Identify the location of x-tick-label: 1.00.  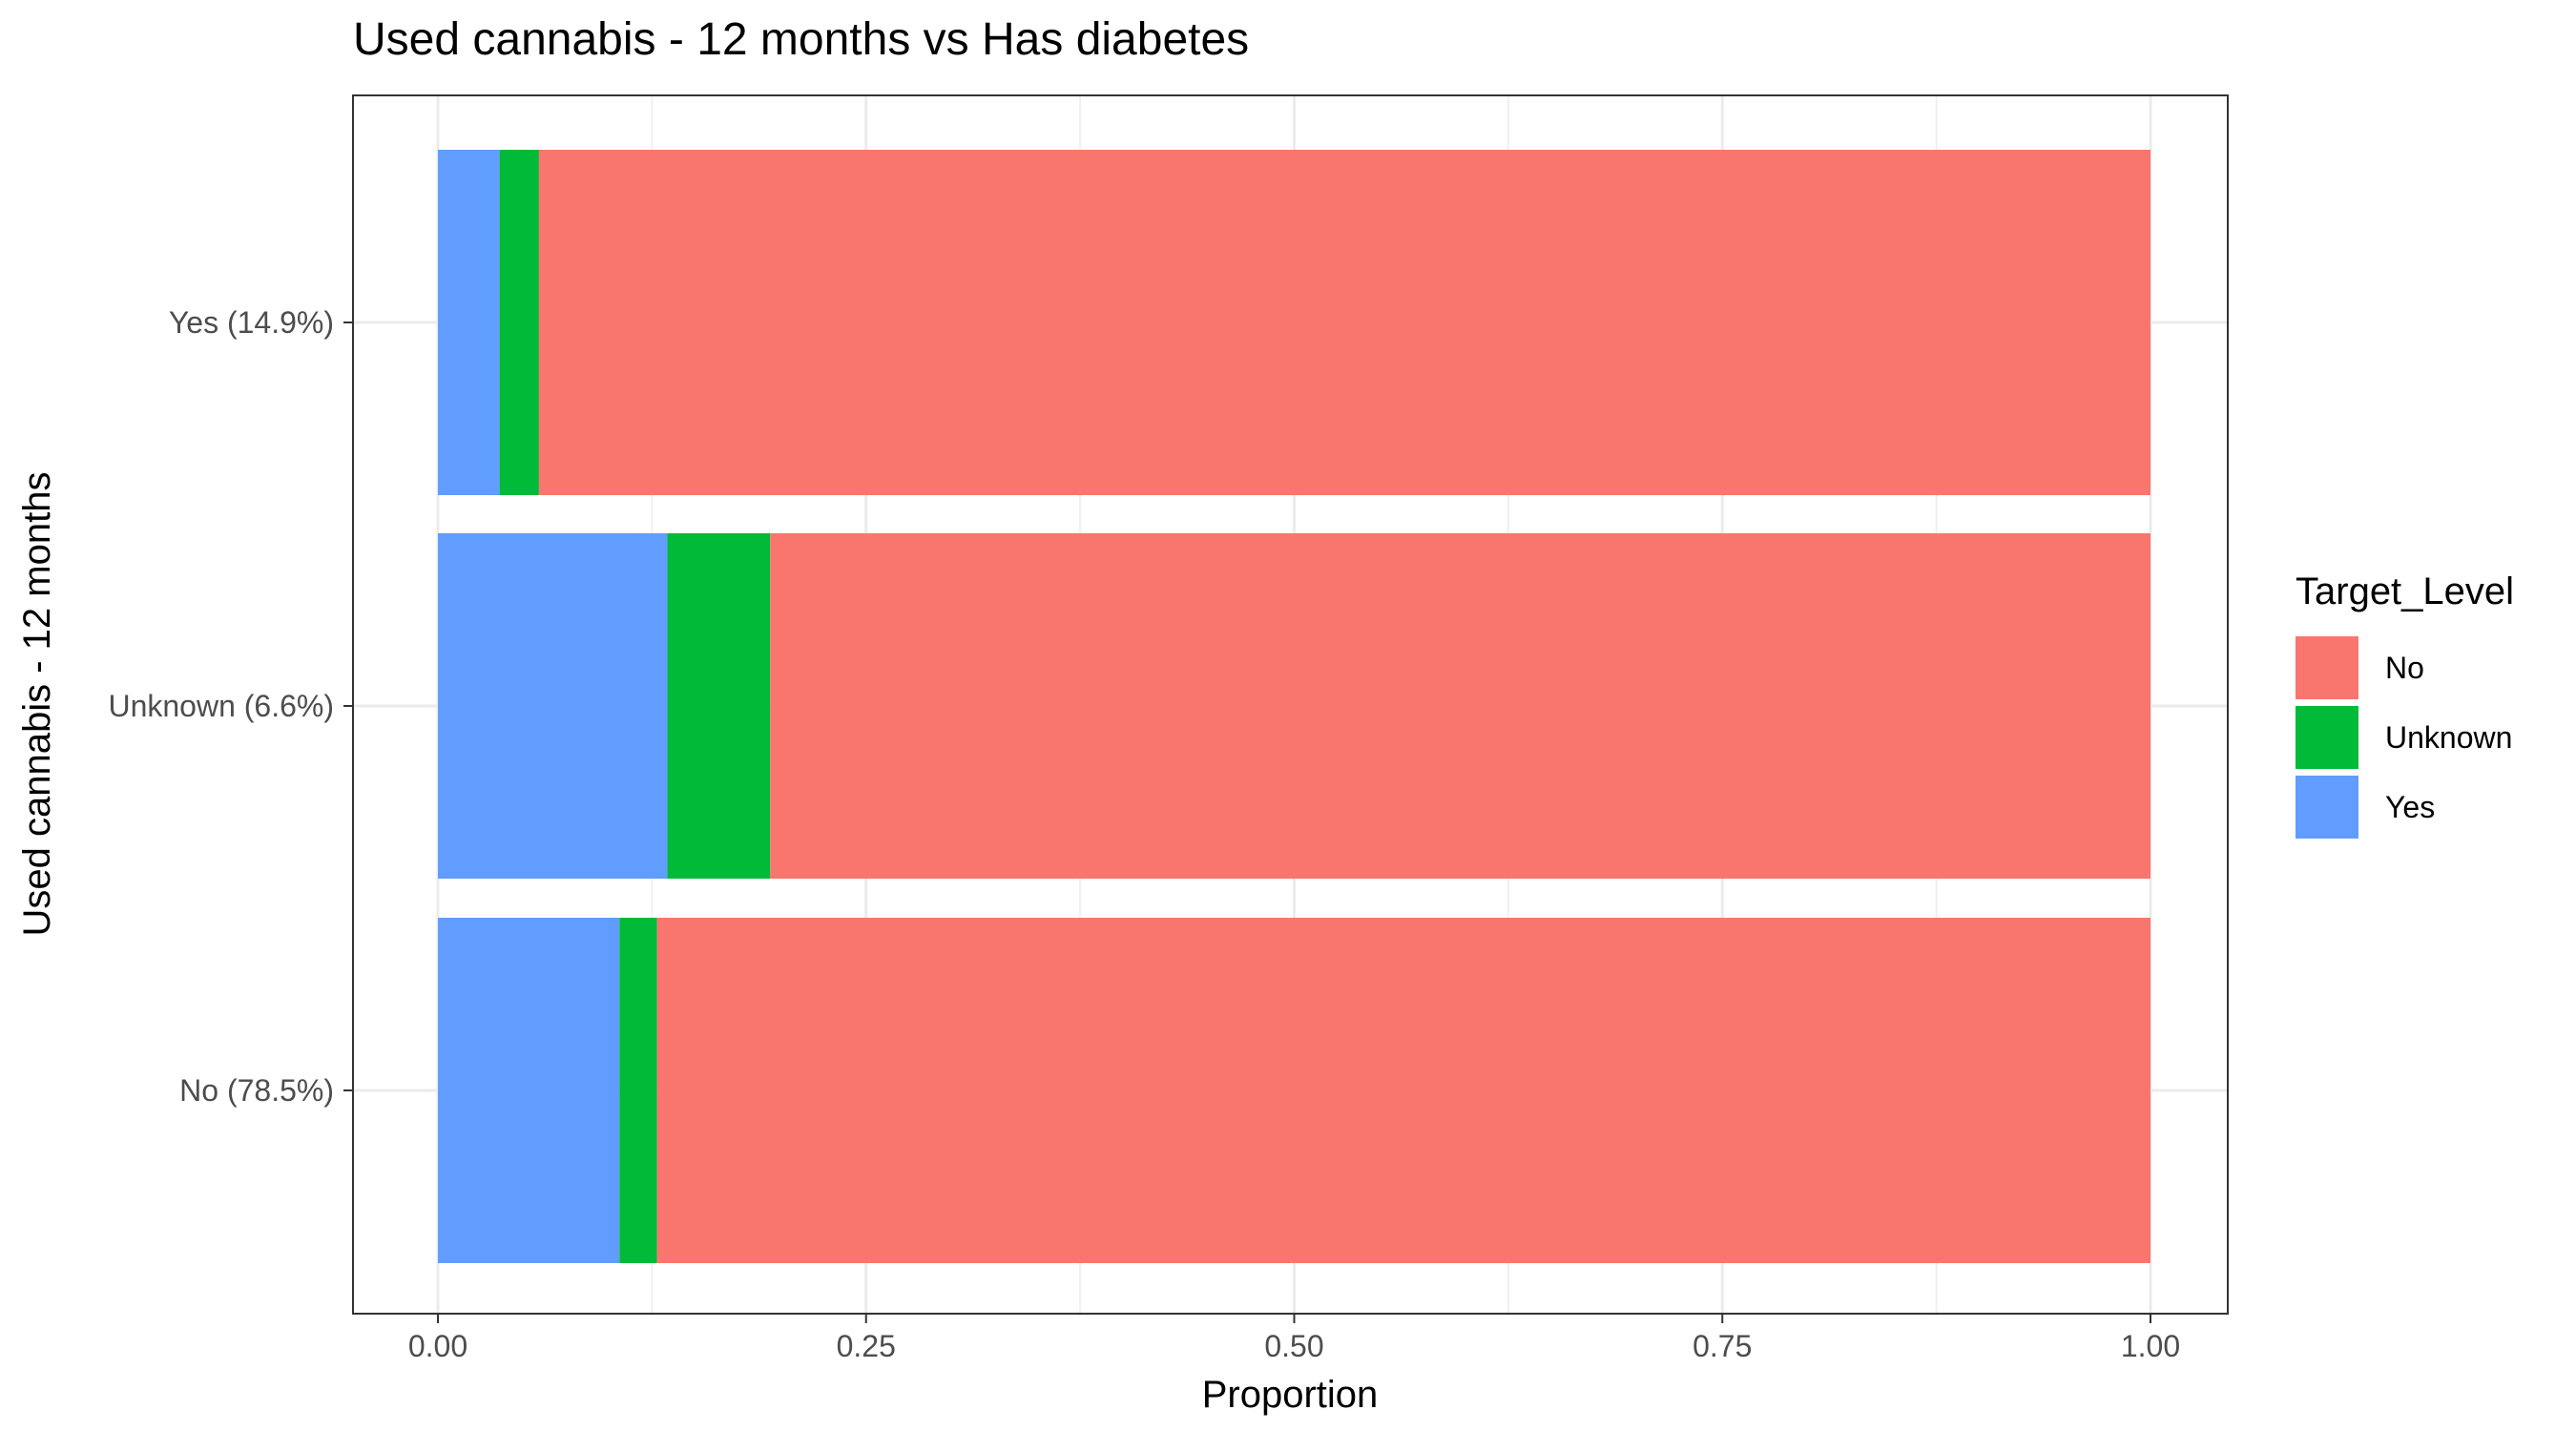
(2150, 1346).